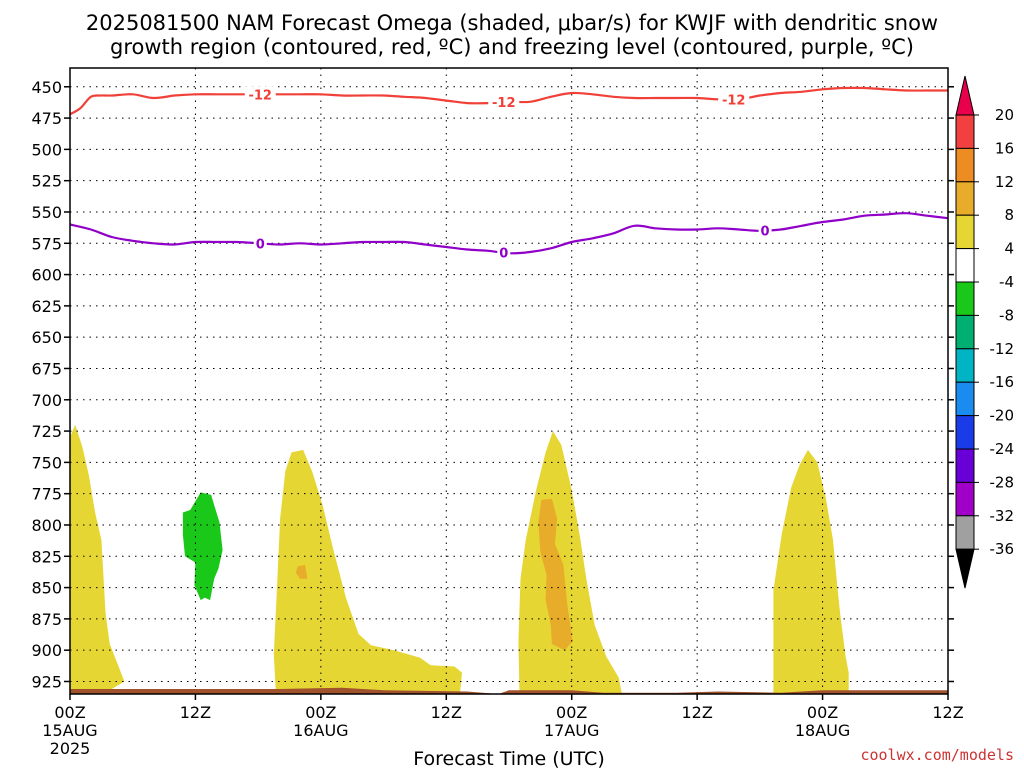  Describe the element at coordinates (1004, 148) in the screenshot. I see `colorbar-label: 16` at that location.